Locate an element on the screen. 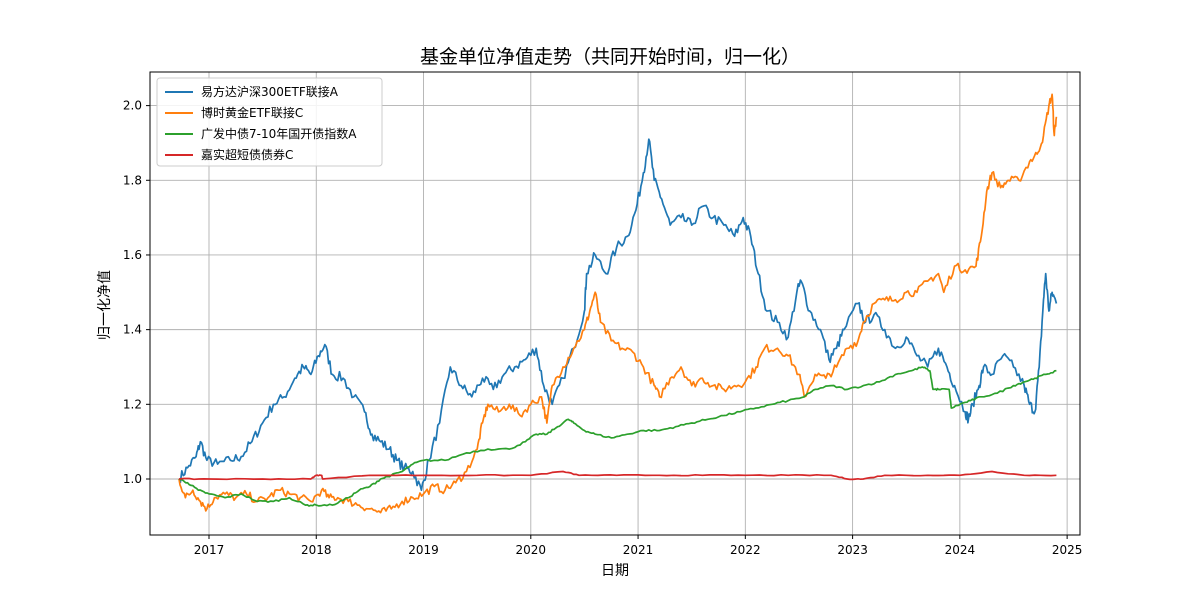 This screenshot has height=600, width=1200. x-tick-label: 2019 is located at coordinates (423, 550).